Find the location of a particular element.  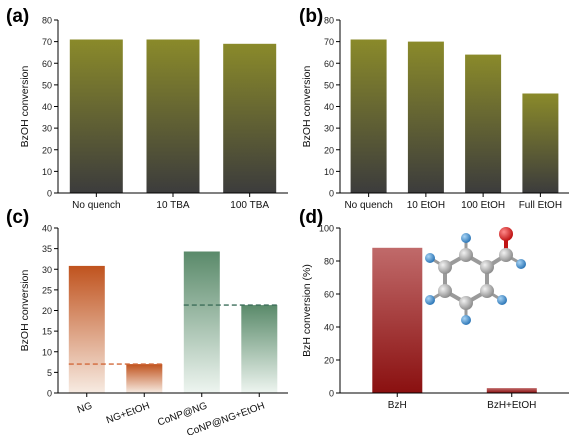

bar-bzh-etoh is located at coordinates (511, 390).